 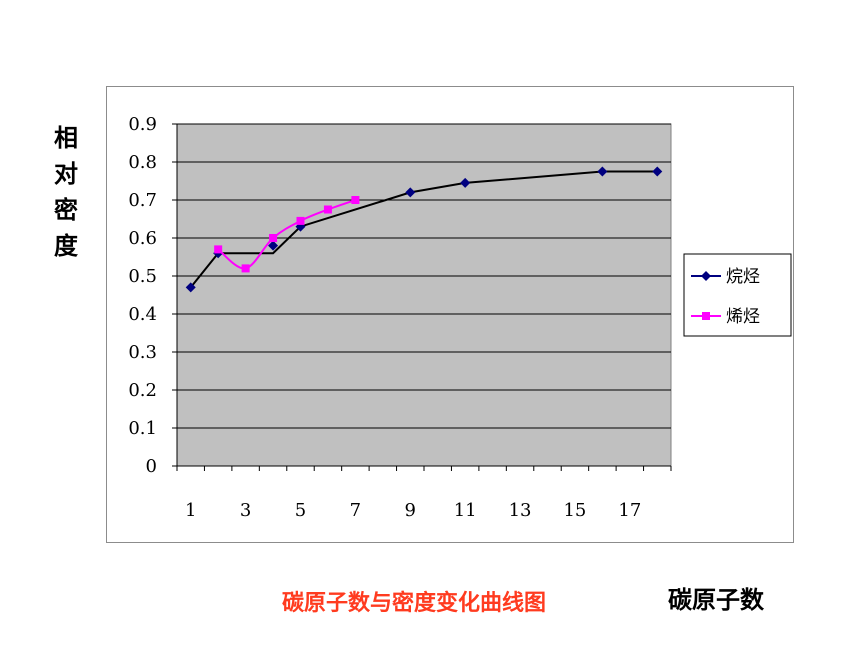 What do you see at coordinates (142, 314) in the screenshot?
I see `y-tick-label: 0.4` at bounding box center [142, 314].